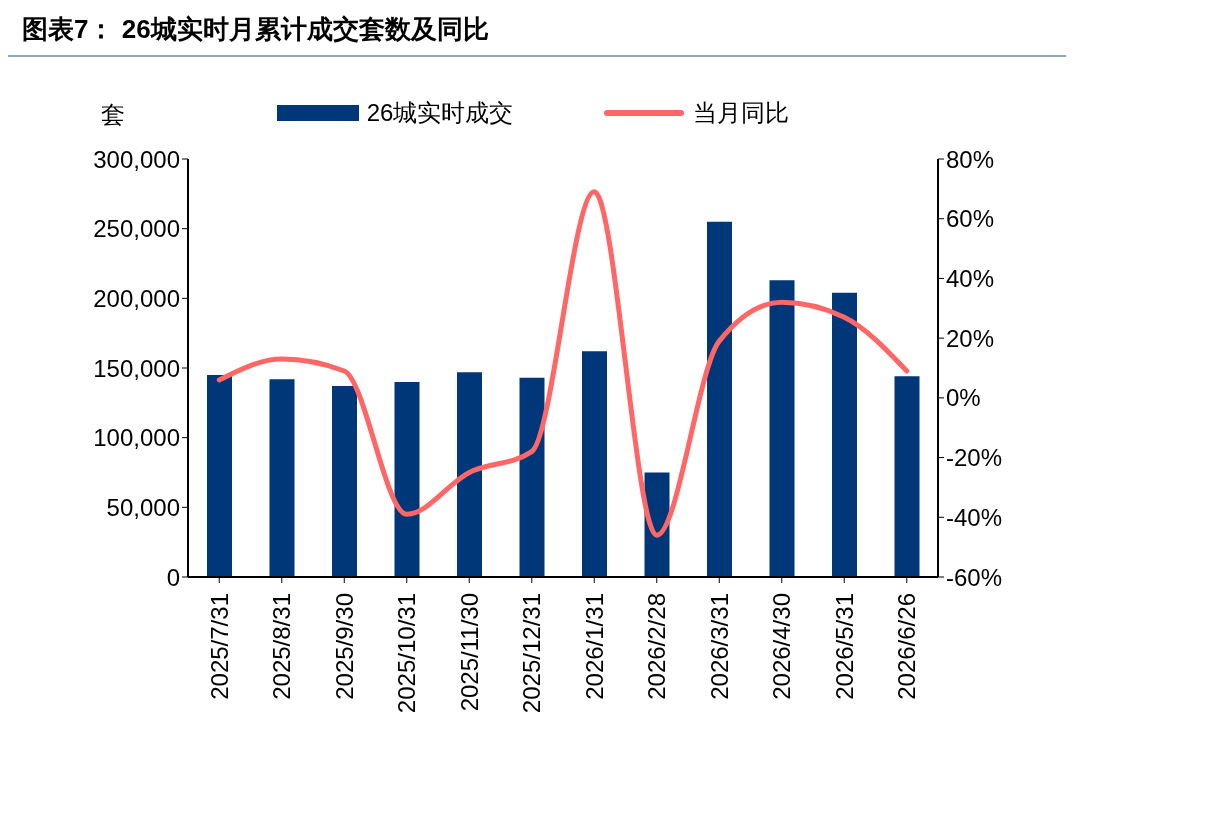  I want to click on x-tick-label: 2026/1/31, so click(594, 646).